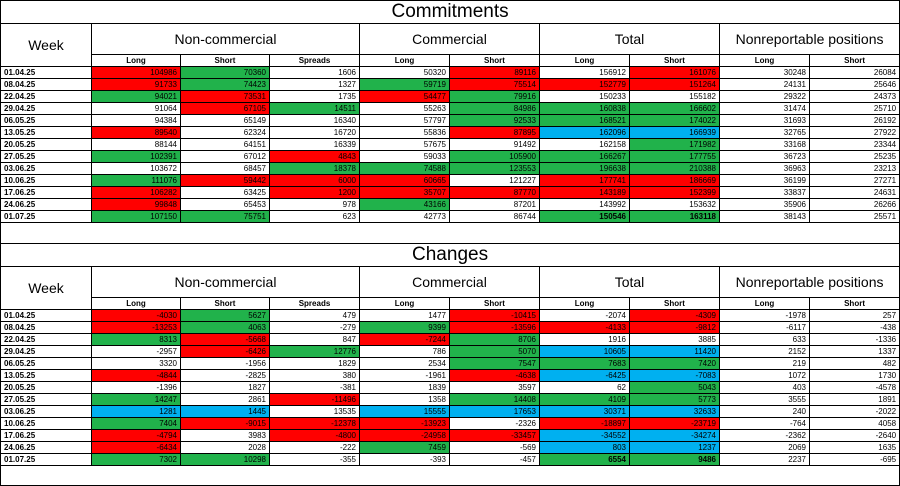 This screenshot has width=900, height=486. Describe the element at coordinates (584, 96) in the screenshot. I see `value-cell: 150233` at that location.